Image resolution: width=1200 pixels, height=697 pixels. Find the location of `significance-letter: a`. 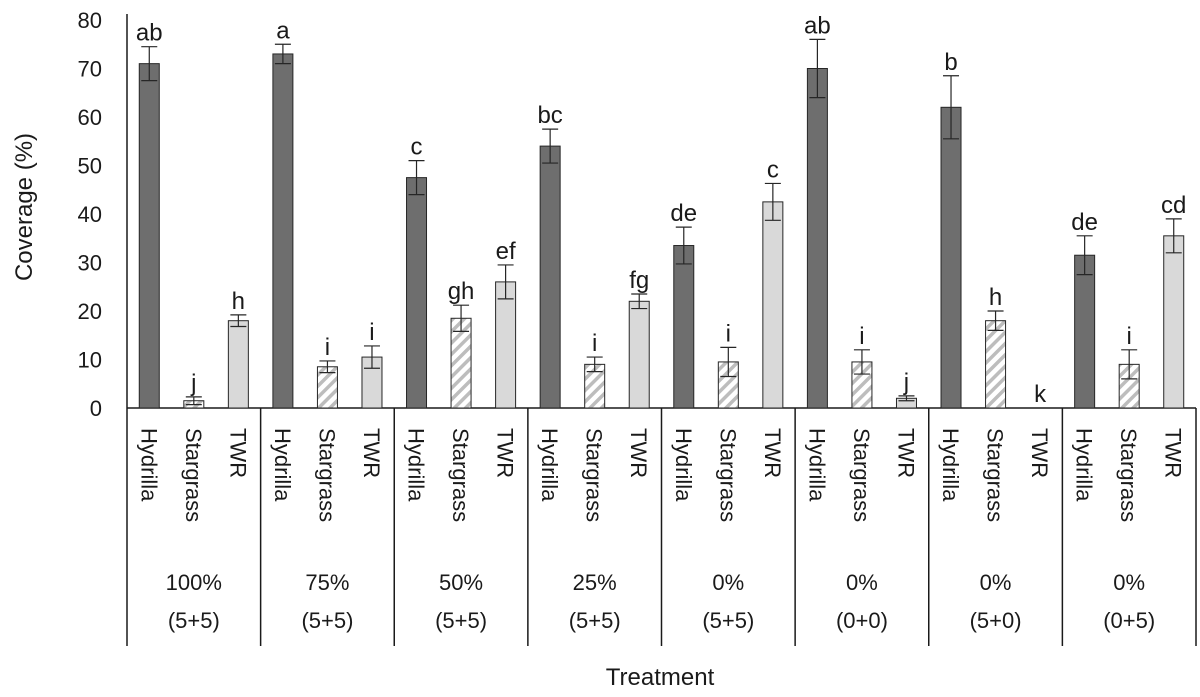

significance-letter: a is located at coordinates (283, 30).